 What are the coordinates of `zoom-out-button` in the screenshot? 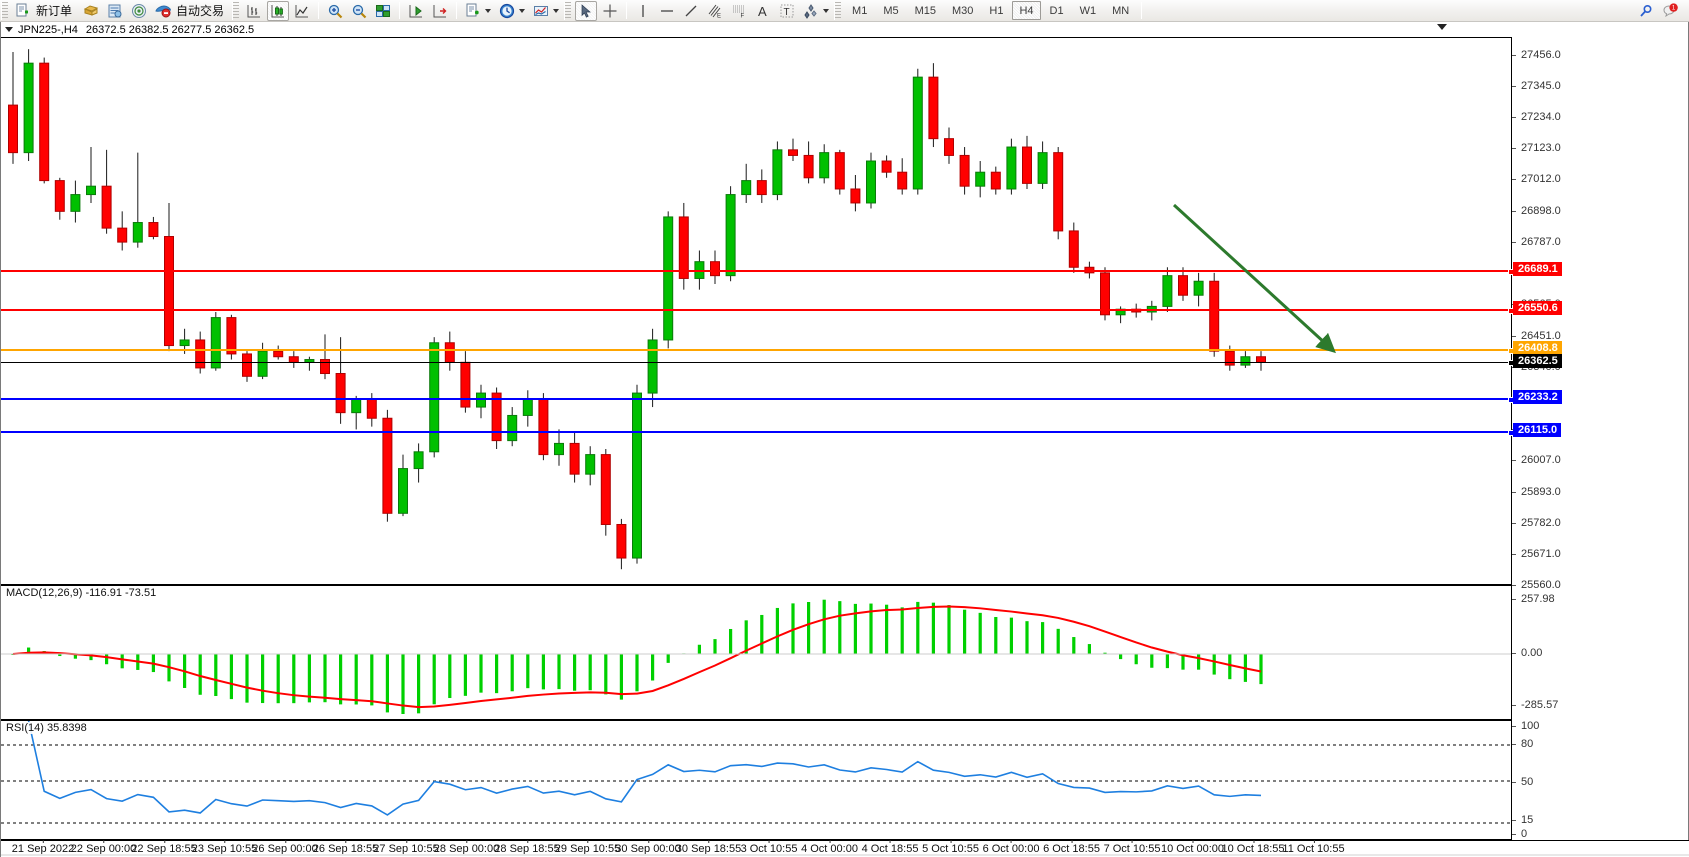 It's located at (359, 11).